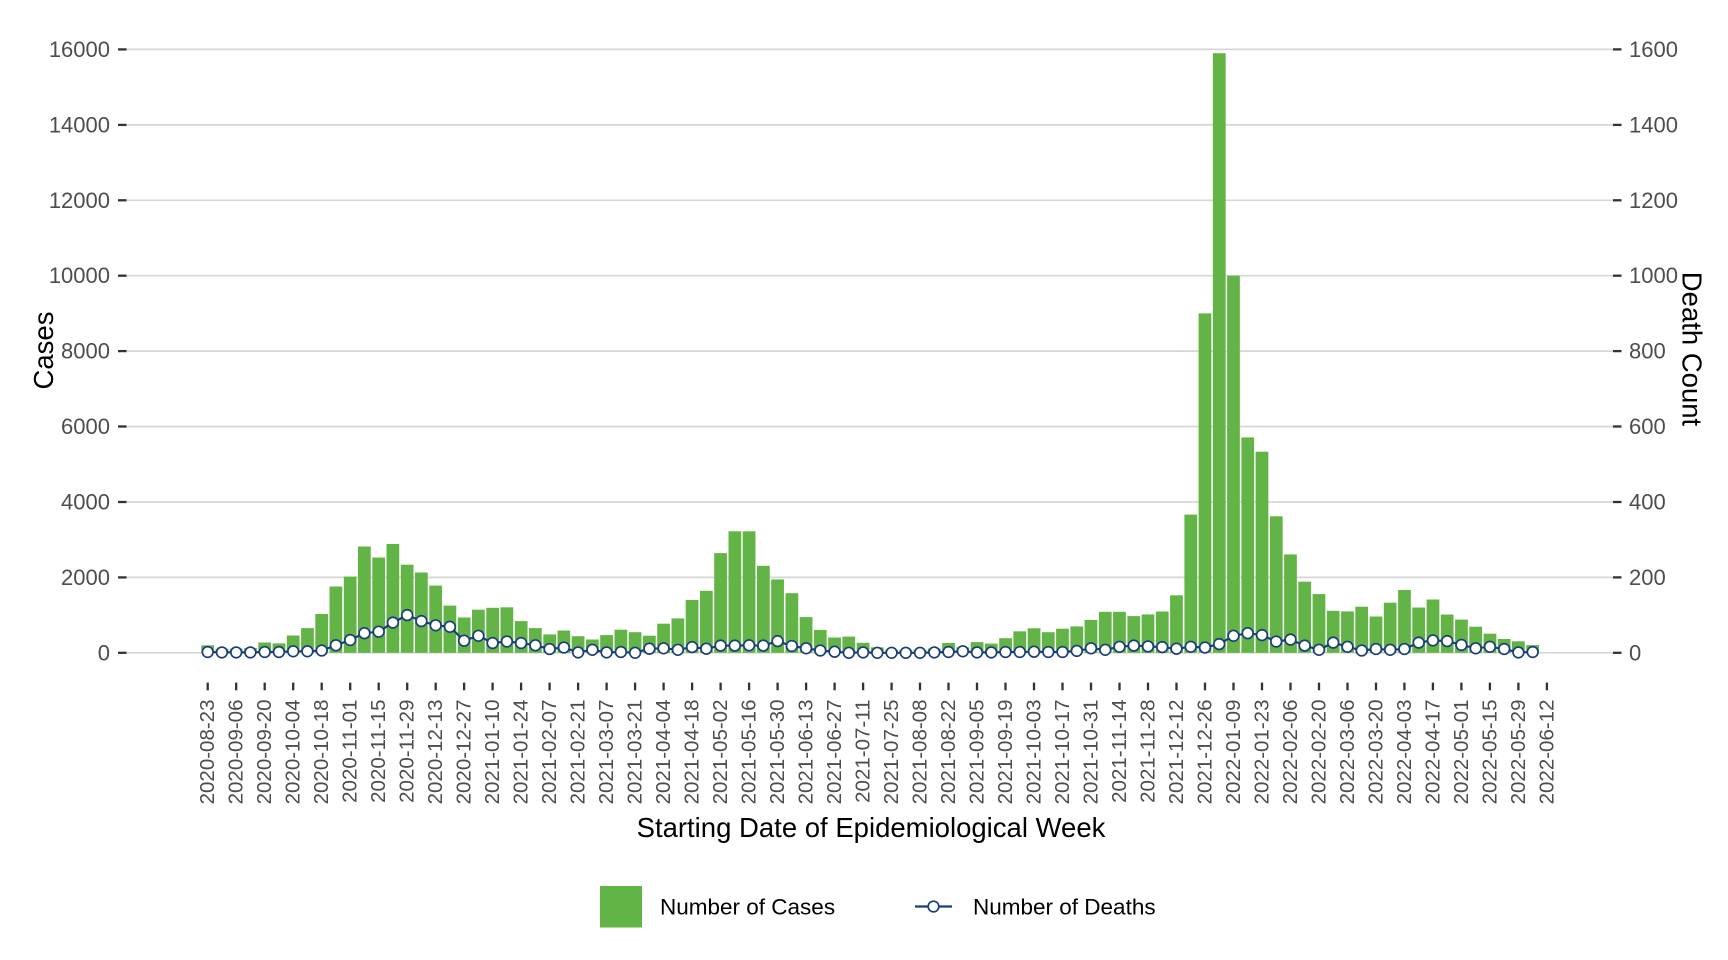 The width and height of the screenshot is (1728, 960). I want to click on svg-text: 2021-01-10, so click(492, 752).